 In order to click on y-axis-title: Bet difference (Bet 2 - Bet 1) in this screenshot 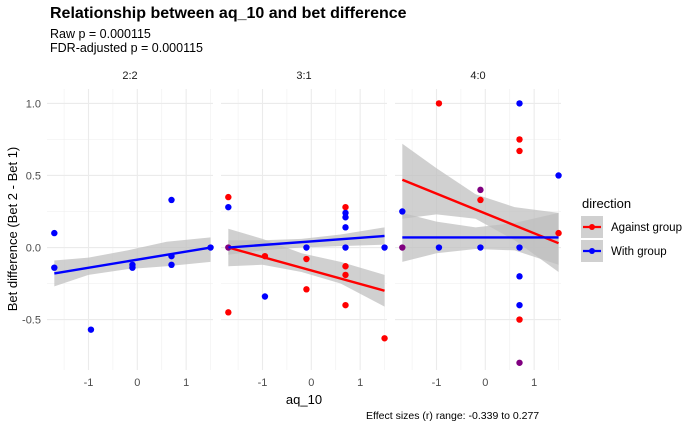, I will do `click(12, 229)`.